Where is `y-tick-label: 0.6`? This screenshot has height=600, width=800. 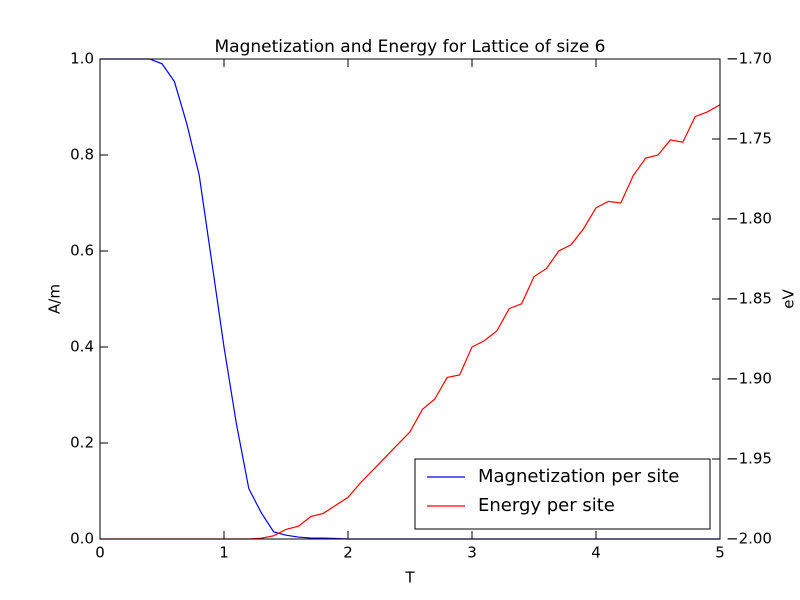
y-tick-label: 0.6 is located at coordinates (82, 251).